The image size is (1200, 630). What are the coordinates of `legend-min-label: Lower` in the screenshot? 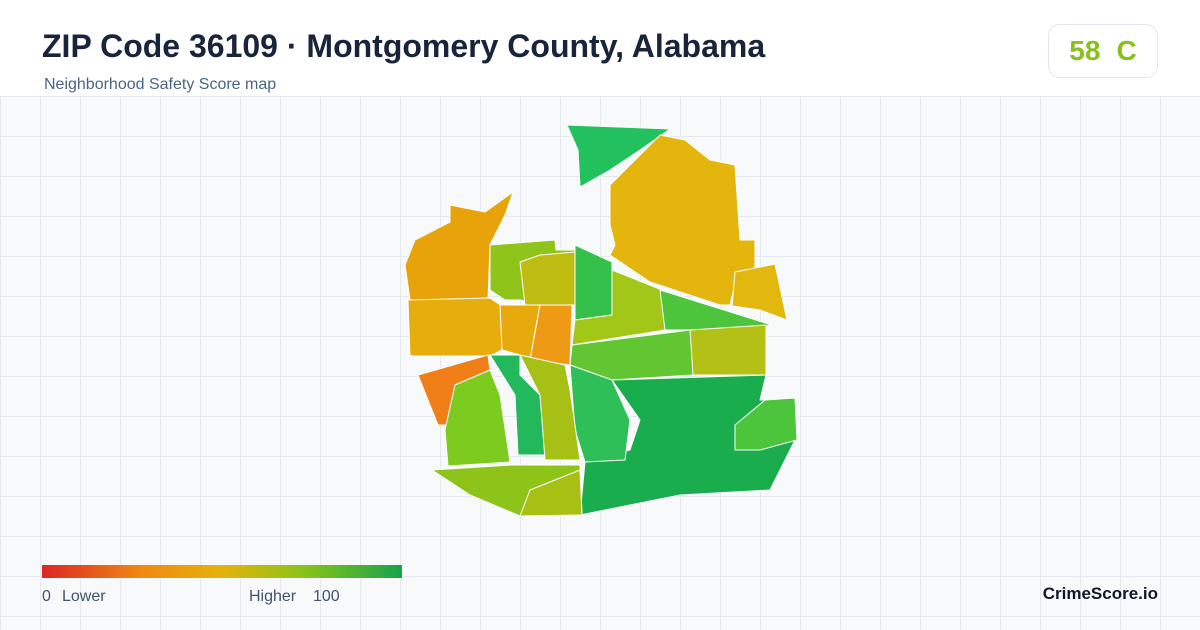 It's located at (84, 596).